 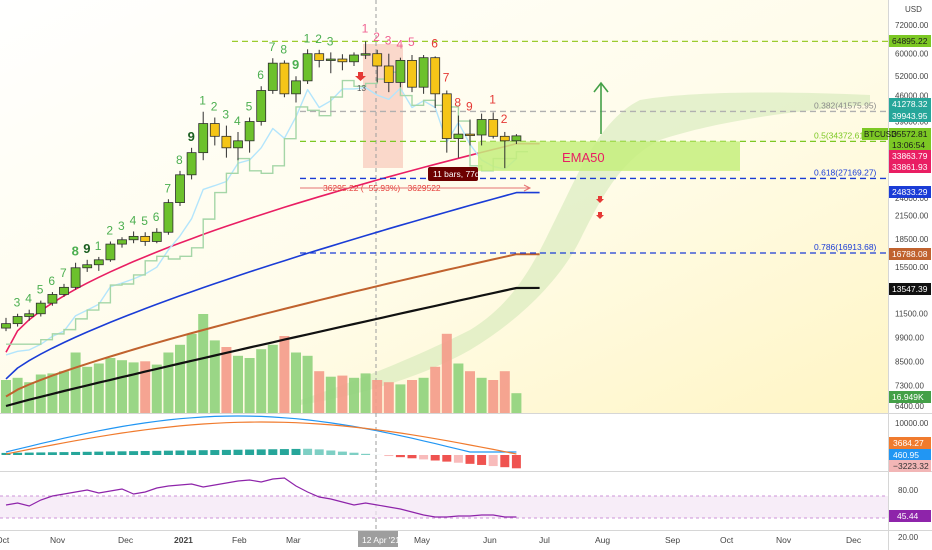 I want to click on price-tick-label: 39000.00, so click(x=912, y=122).